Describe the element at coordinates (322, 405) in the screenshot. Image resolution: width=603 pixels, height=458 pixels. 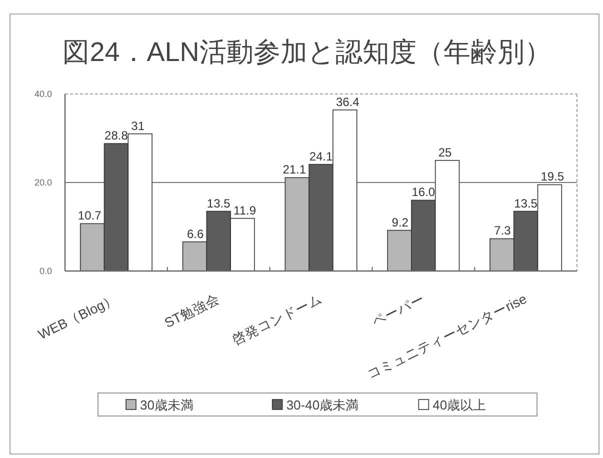
I see `legend-label: 30-40歳未満` at that location.